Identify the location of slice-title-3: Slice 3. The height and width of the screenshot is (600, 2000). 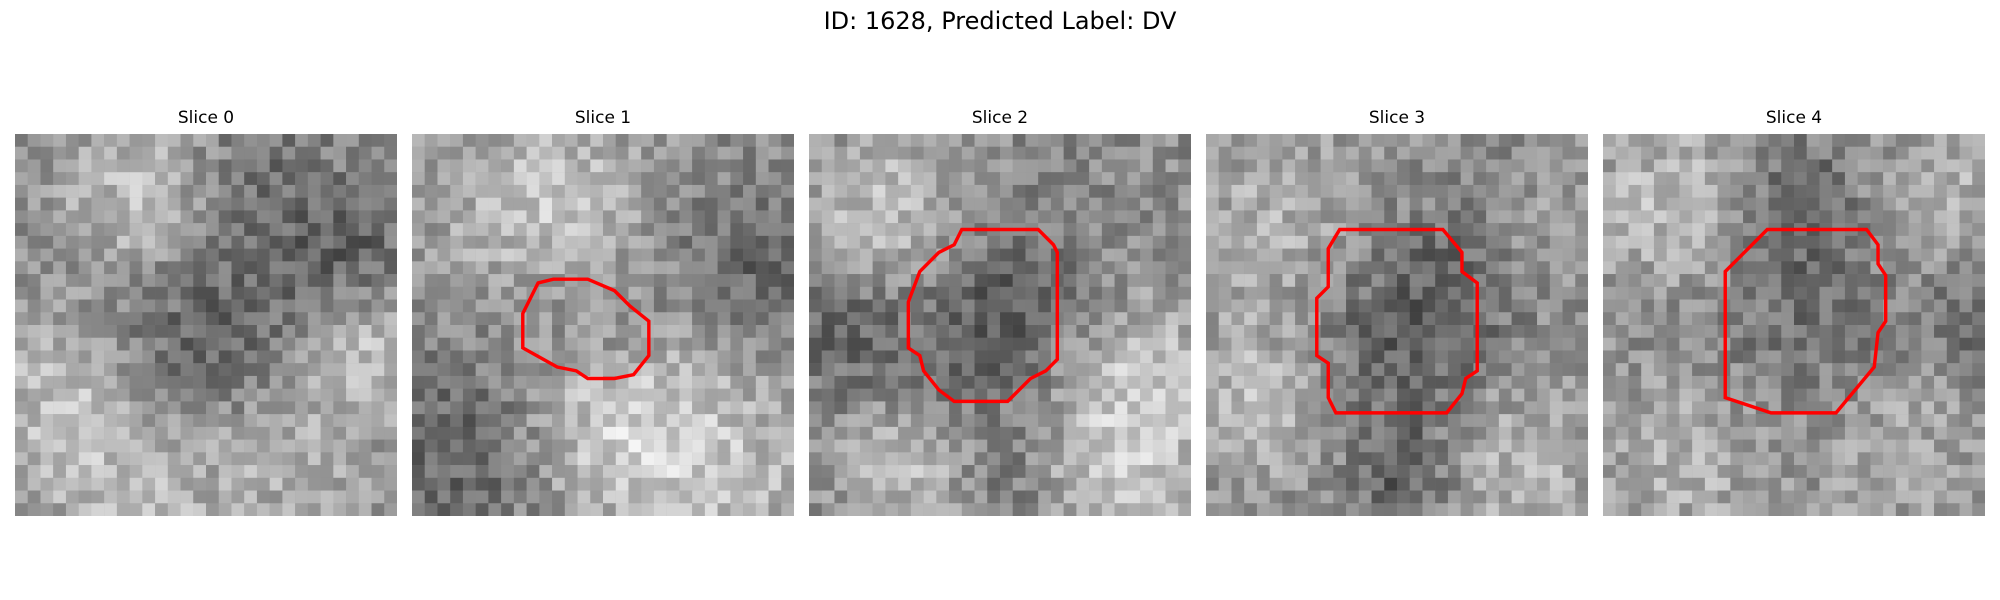
(1397, 118).